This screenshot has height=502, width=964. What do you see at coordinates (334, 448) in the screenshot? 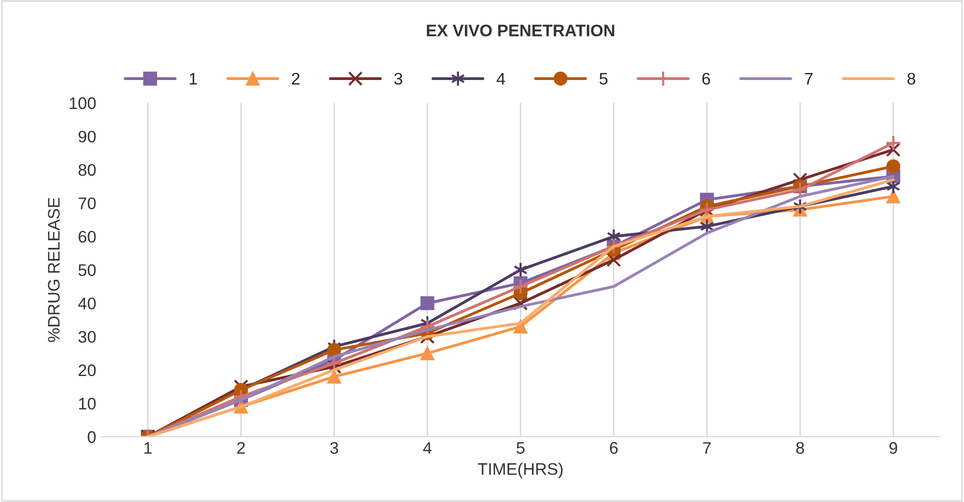
I see `x-tick-label: 3` at bounding box center [334, 448].